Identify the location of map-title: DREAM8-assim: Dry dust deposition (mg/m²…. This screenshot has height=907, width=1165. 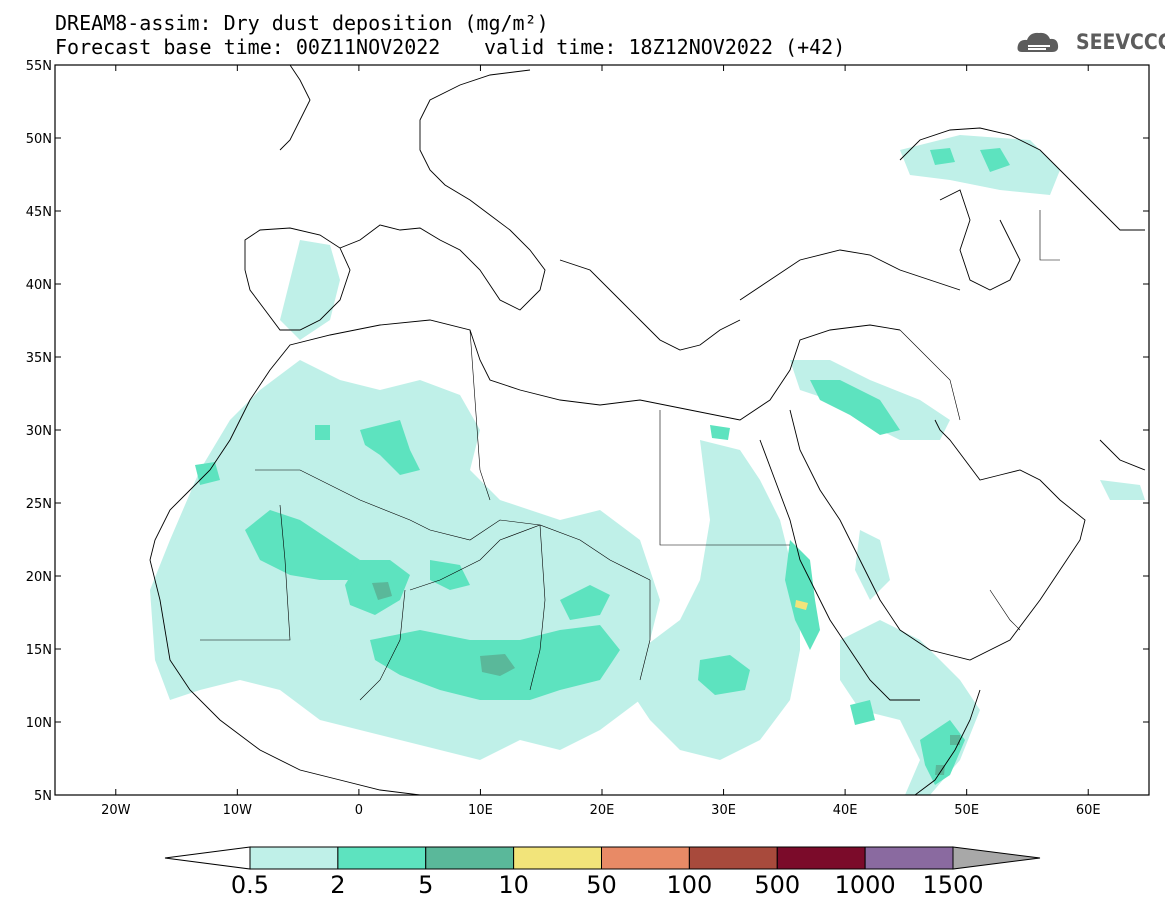
(302, 23).